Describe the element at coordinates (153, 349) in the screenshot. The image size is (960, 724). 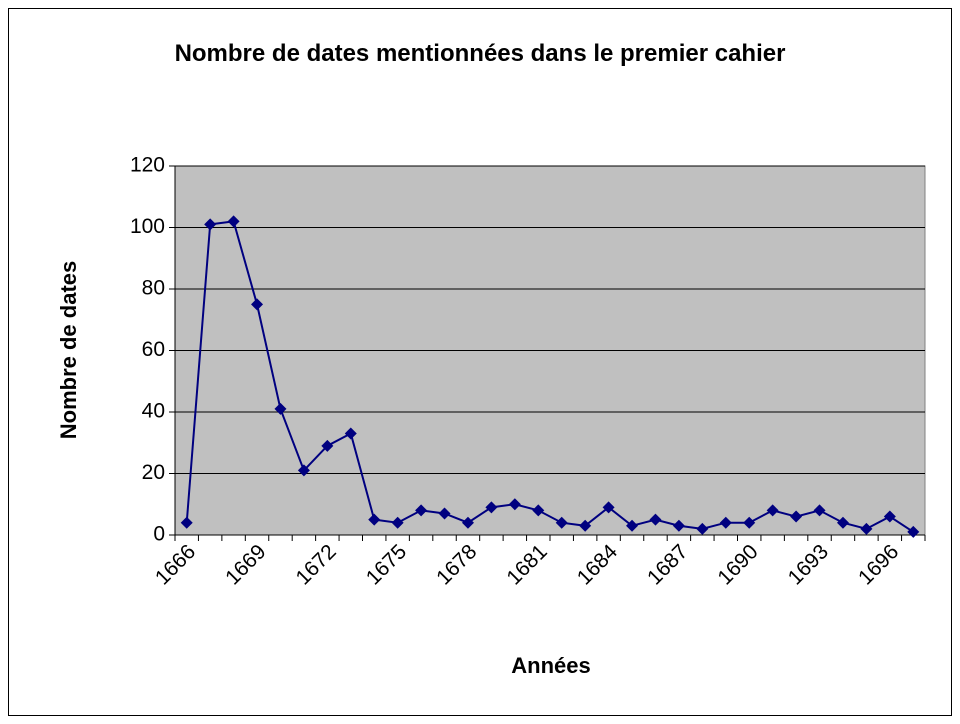
I see `y-tick-label: 60` at that location.